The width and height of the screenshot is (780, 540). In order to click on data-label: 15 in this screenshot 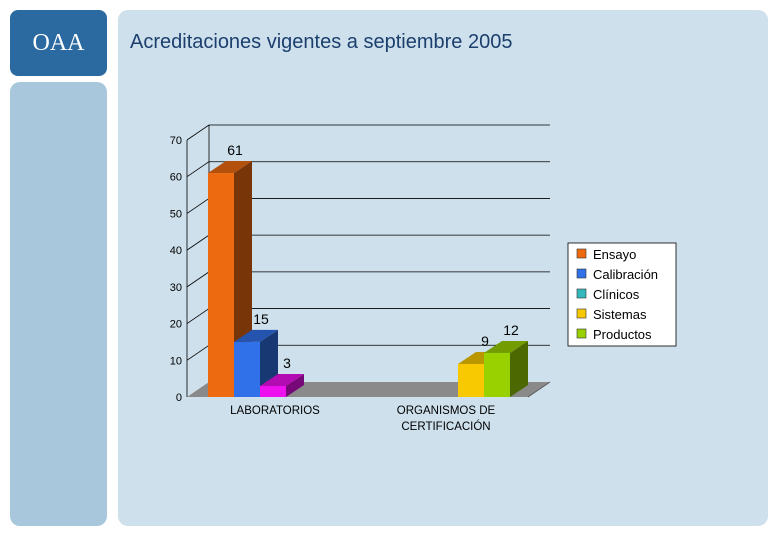, I will do `click(261, 319)`.